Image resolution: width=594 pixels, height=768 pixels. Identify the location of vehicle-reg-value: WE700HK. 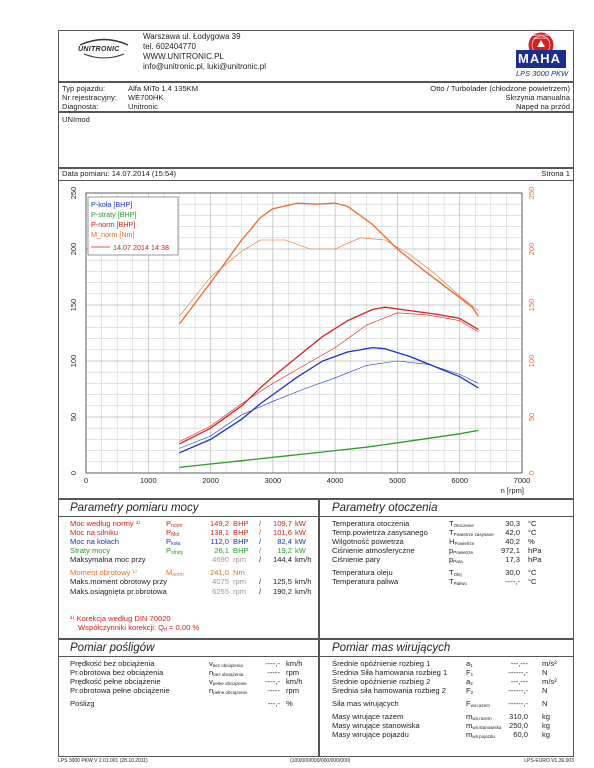
(146, 97).